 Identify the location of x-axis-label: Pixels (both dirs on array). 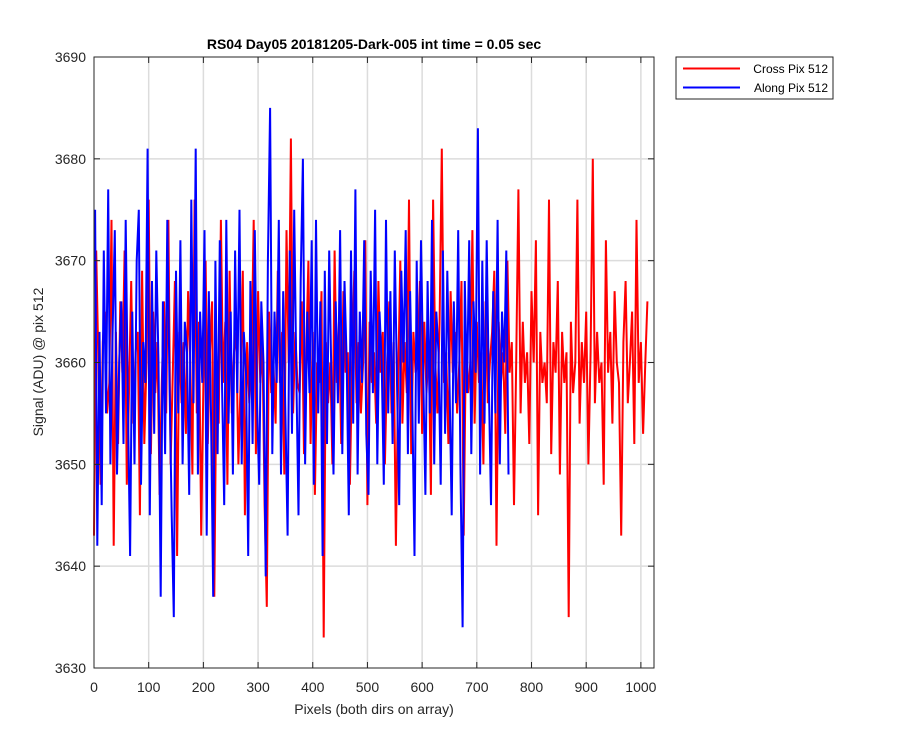
(374, 709).